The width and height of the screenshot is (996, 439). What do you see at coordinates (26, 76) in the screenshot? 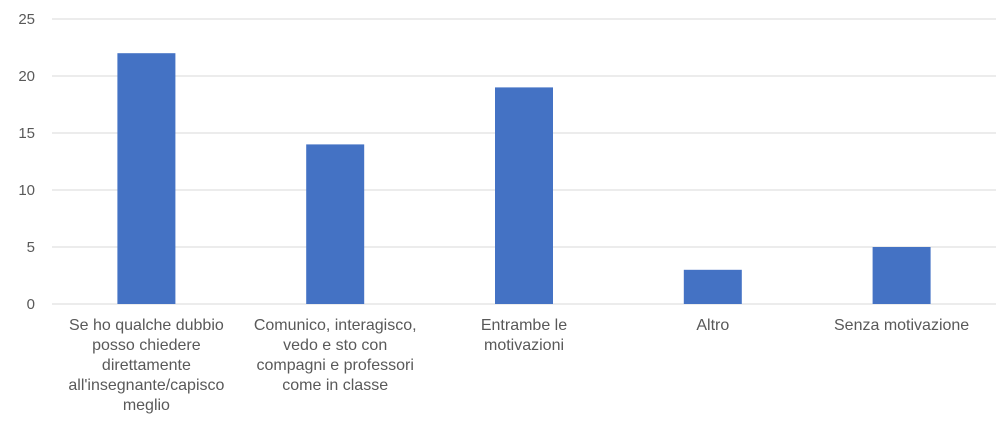
I see `y-tick-label: 20` at bounding box center [26, 76].